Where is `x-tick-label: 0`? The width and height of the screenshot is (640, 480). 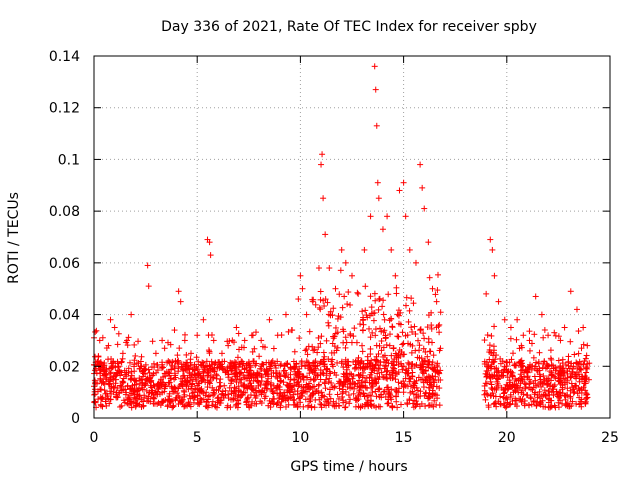
x-tick-label: 0 is located at coordinates (94, 438).